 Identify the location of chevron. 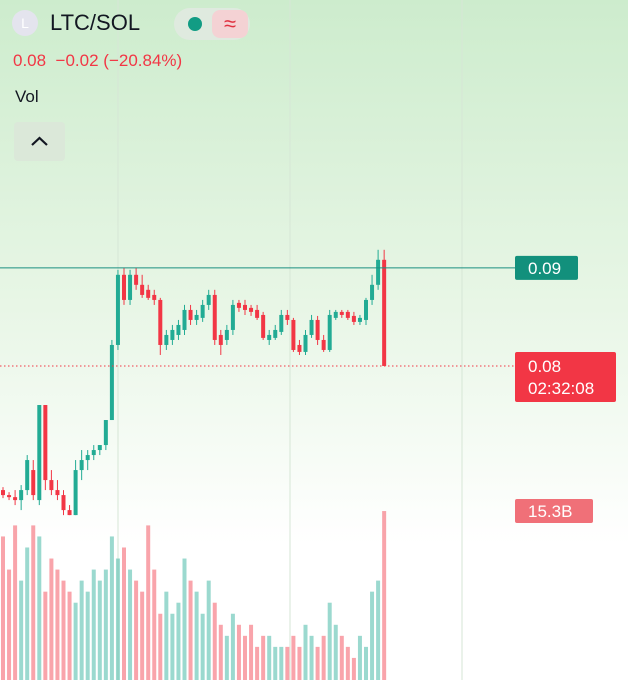
(39, 141).